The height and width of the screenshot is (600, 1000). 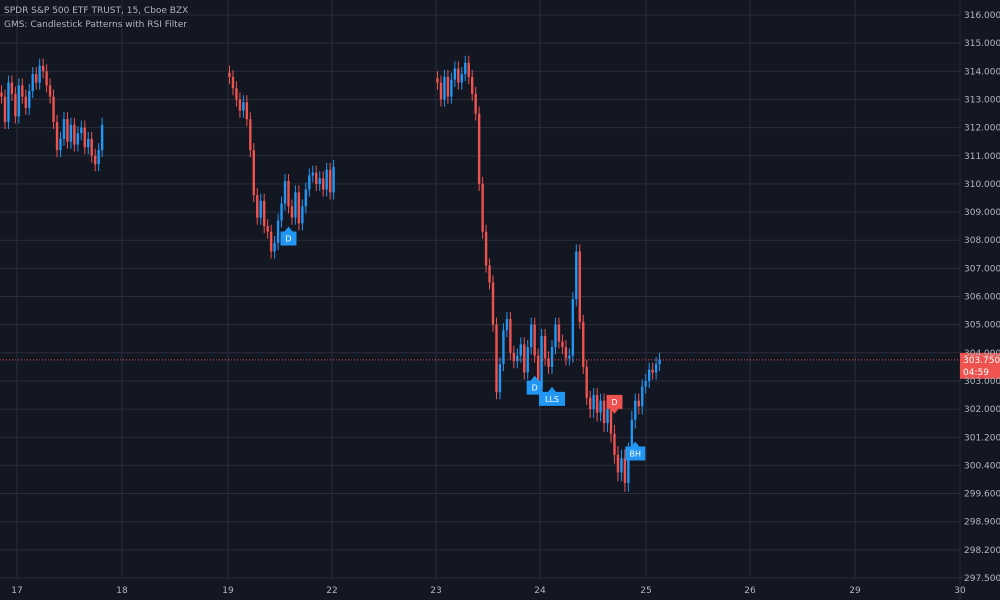 What do you see at coordinates (982, 354) in the screenshot?
I see `y-tick-label: 304.0000` at bounding box center [982, 354].